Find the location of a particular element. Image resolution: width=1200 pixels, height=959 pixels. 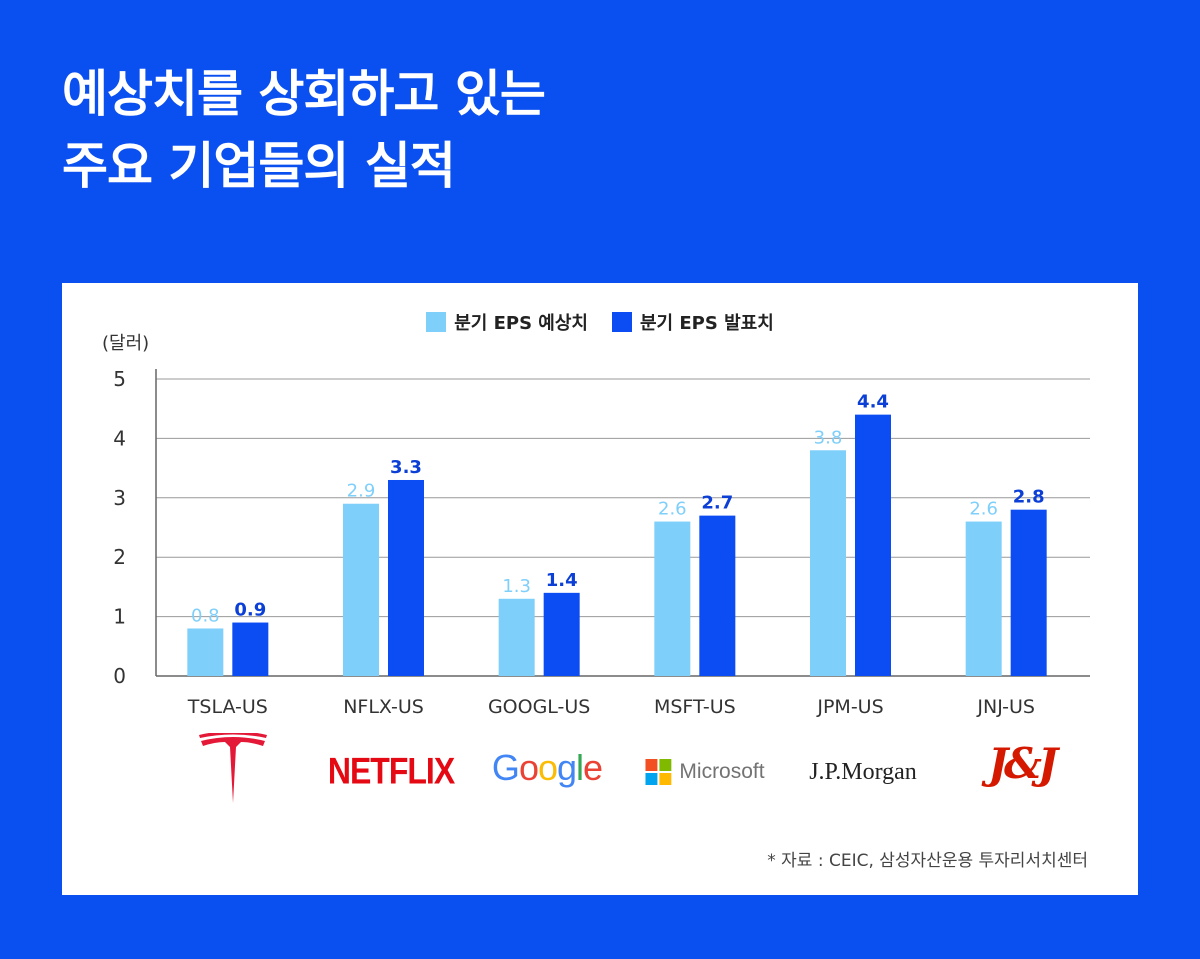

chart-legend: 분기 EPS 예상치 분기 EPS 발표치 is located at coordinates (600, 322).